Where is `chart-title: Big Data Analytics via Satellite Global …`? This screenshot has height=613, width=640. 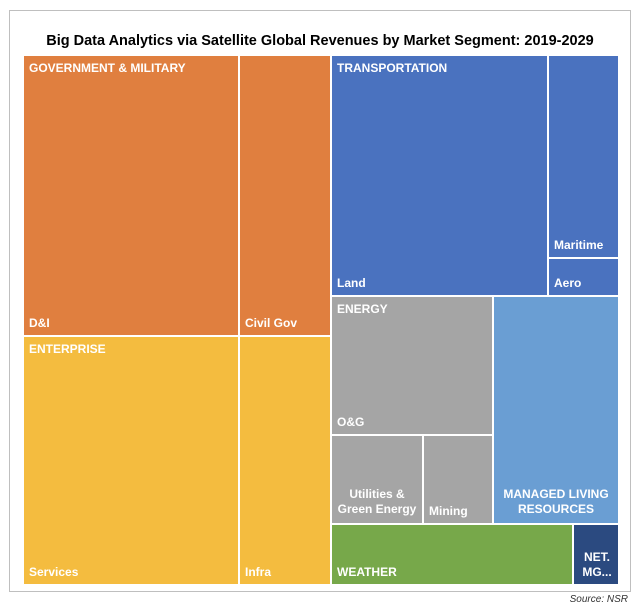
chart-title: Big Data Analytics via Satellite Global … is located at coordinates (320, 41).